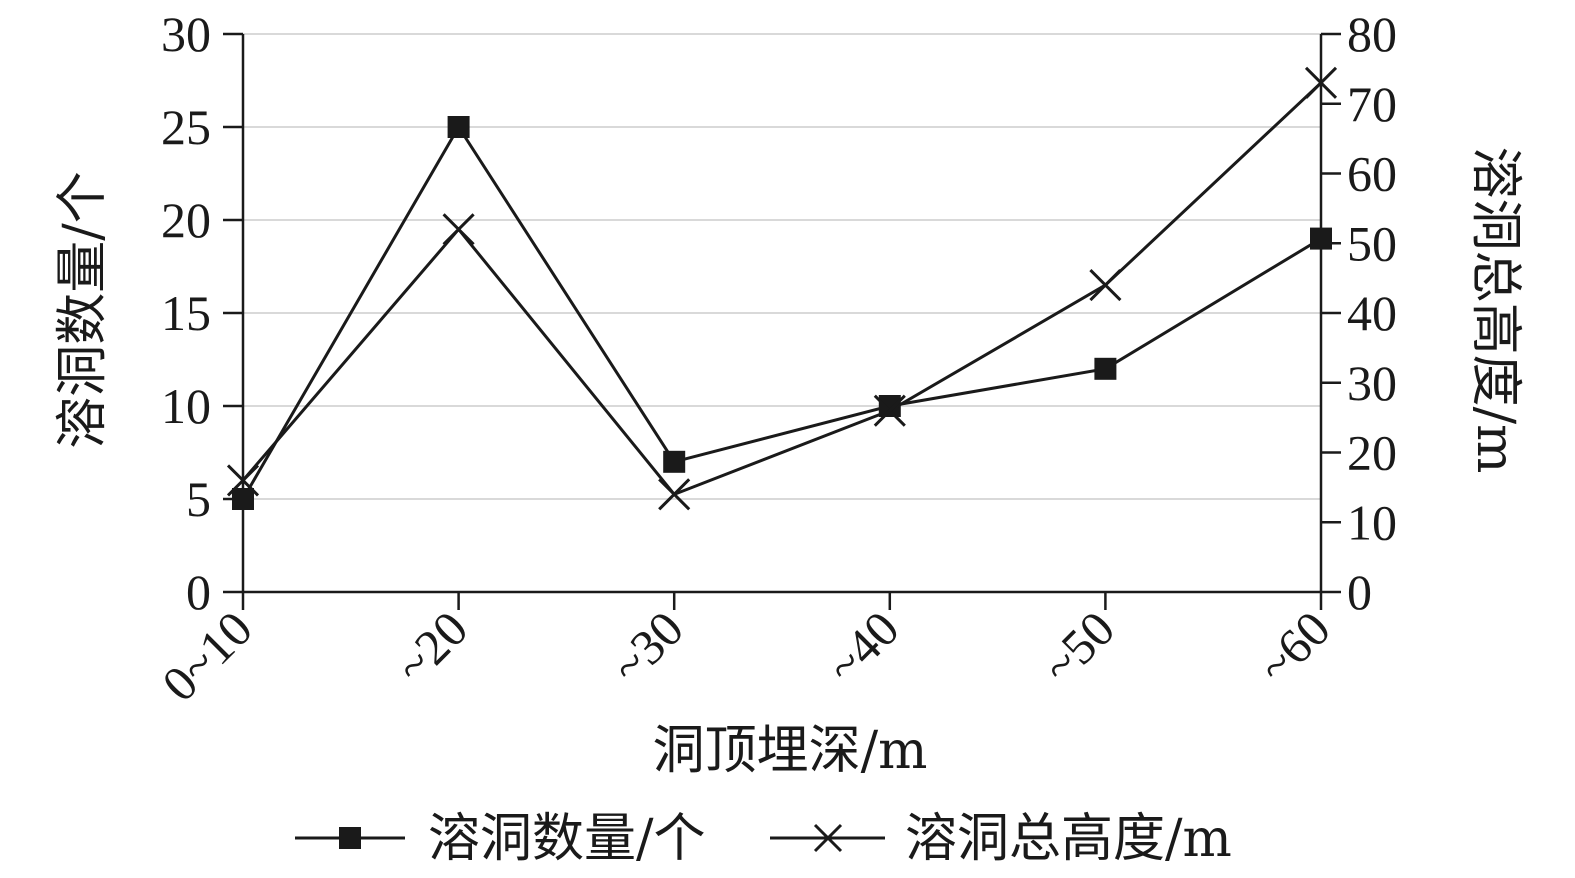 The width and height of the screenshot is (1575, 878). Describe the element at coordinates (1372, 174) in the screenshot. I see `right-tick-label: 60` at that location.